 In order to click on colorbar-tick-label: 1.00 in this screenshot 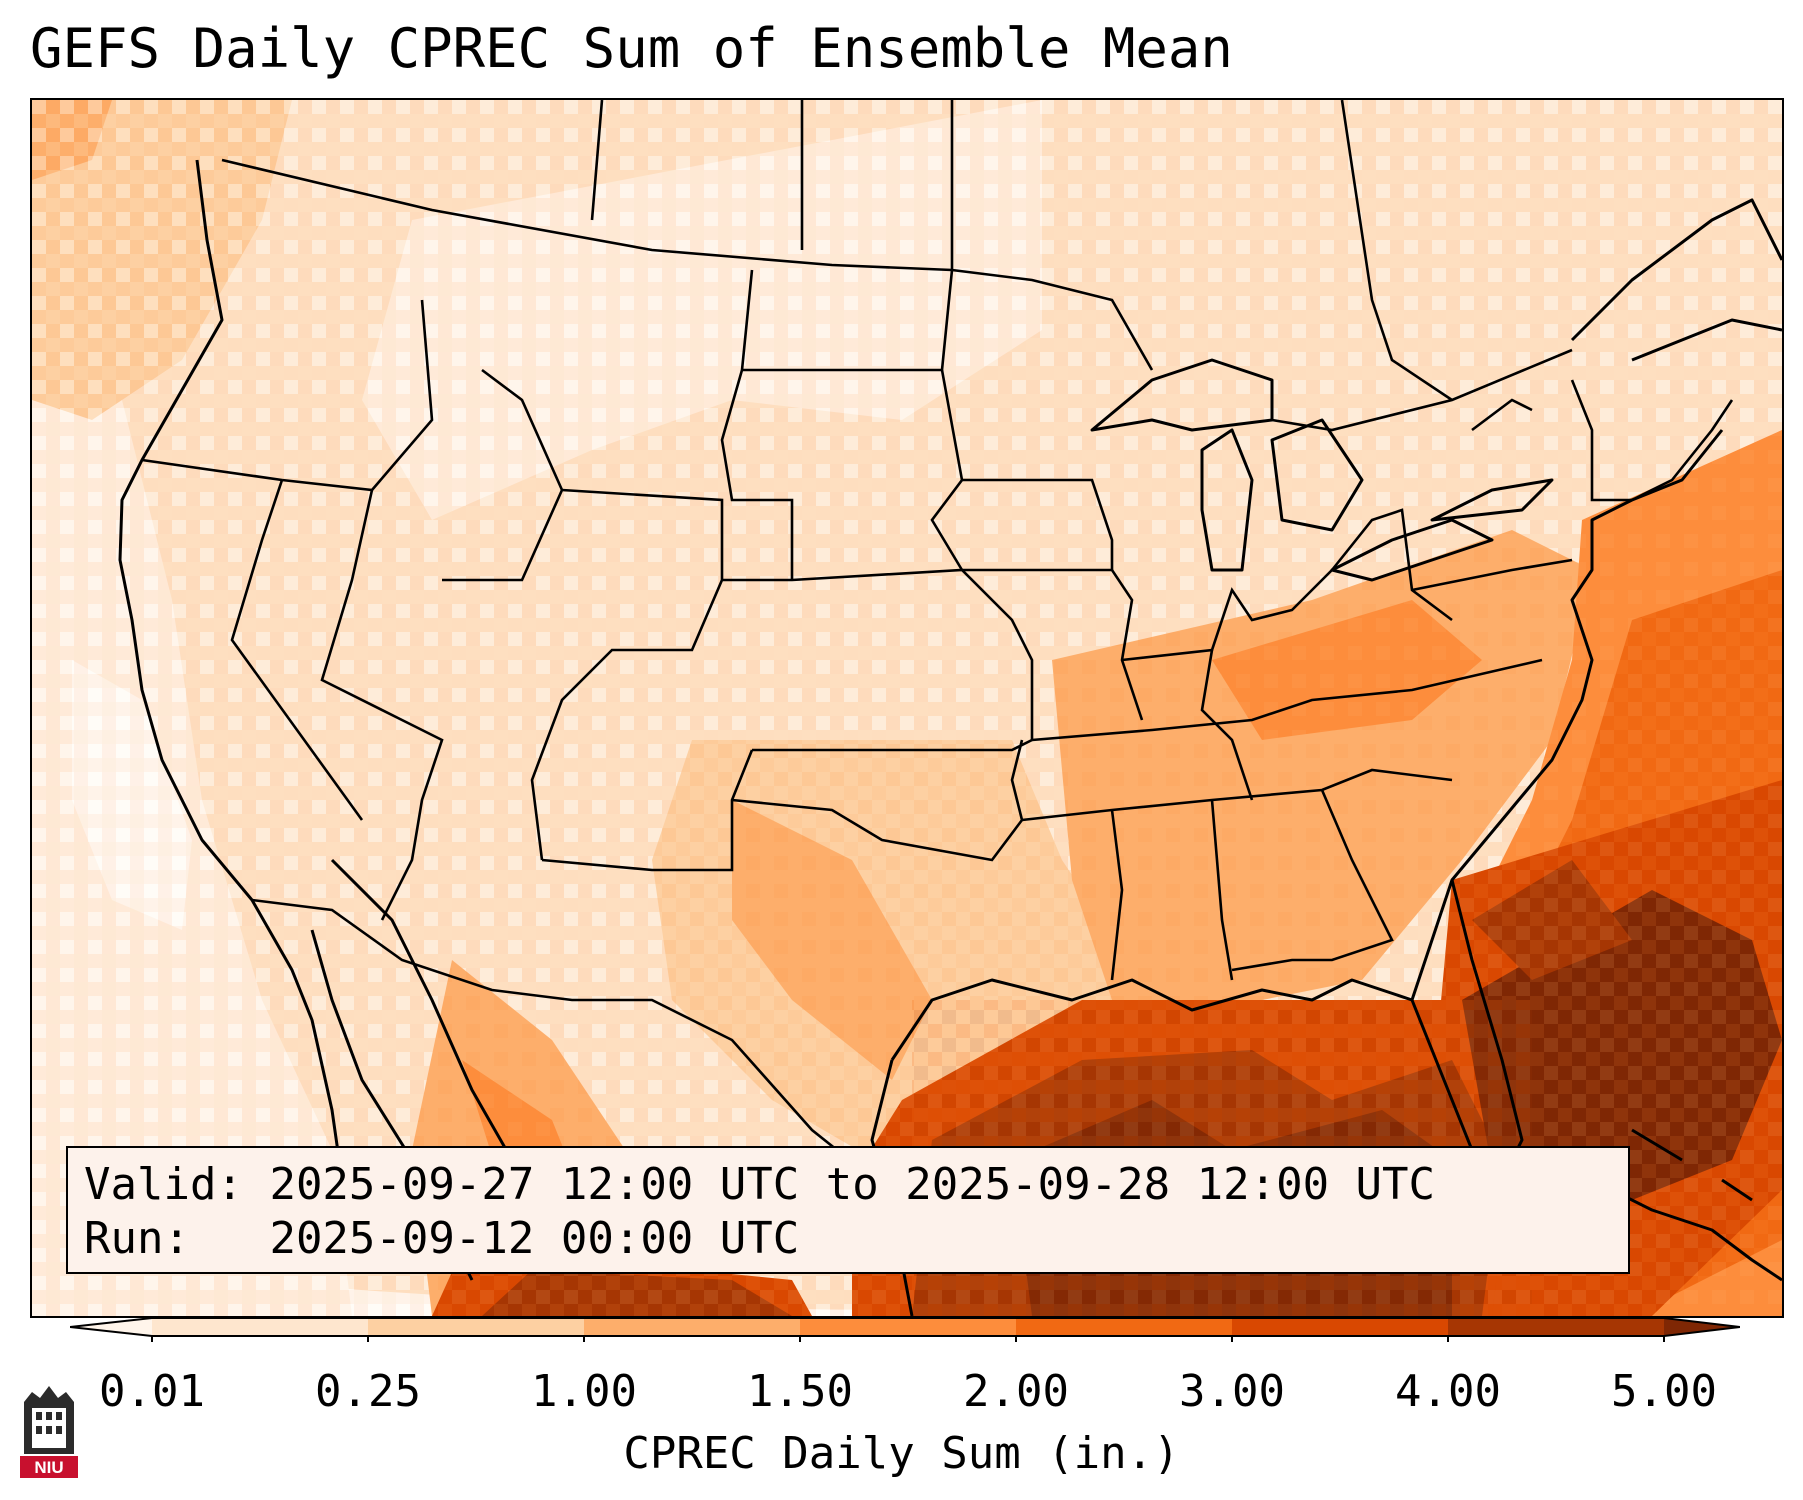, I will do `click(584, 1391)`.